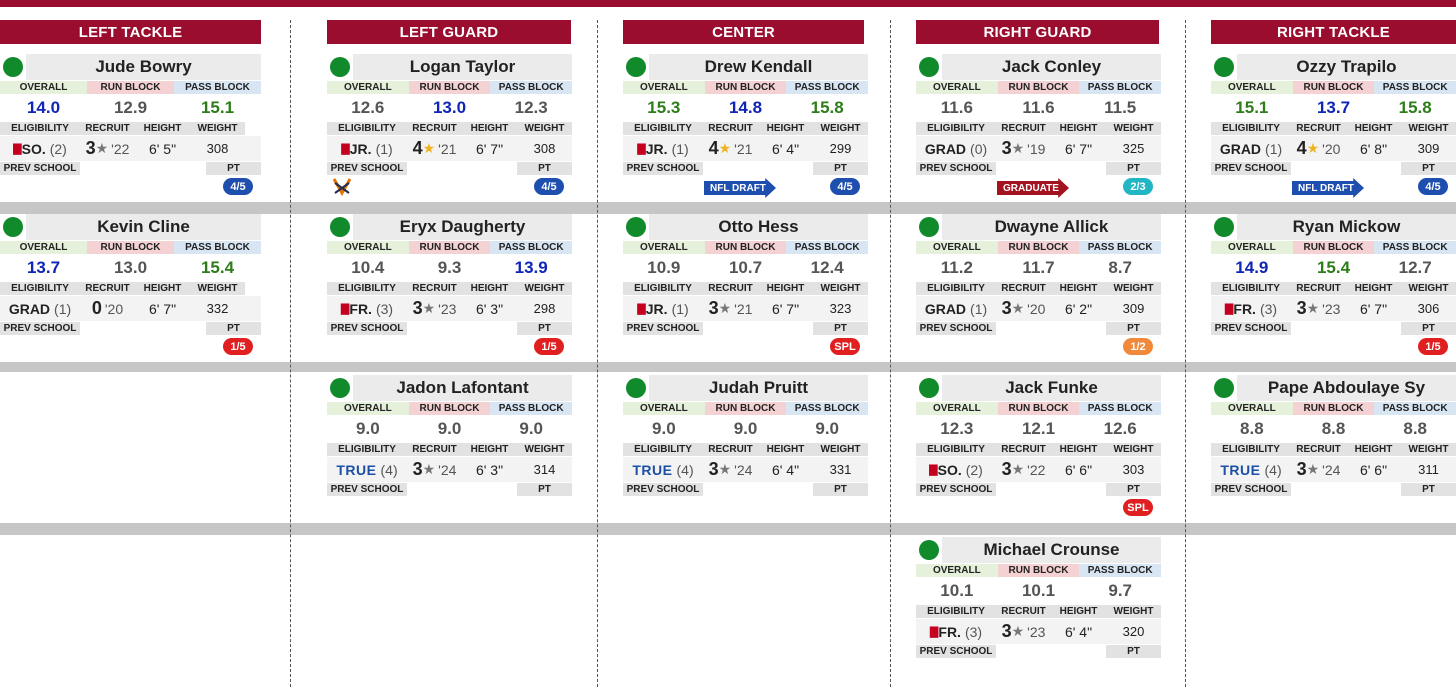 This screenshot has height=687, width=1456. I want to click on player-name: Ozzy Trapilo, so click(1346, 67).